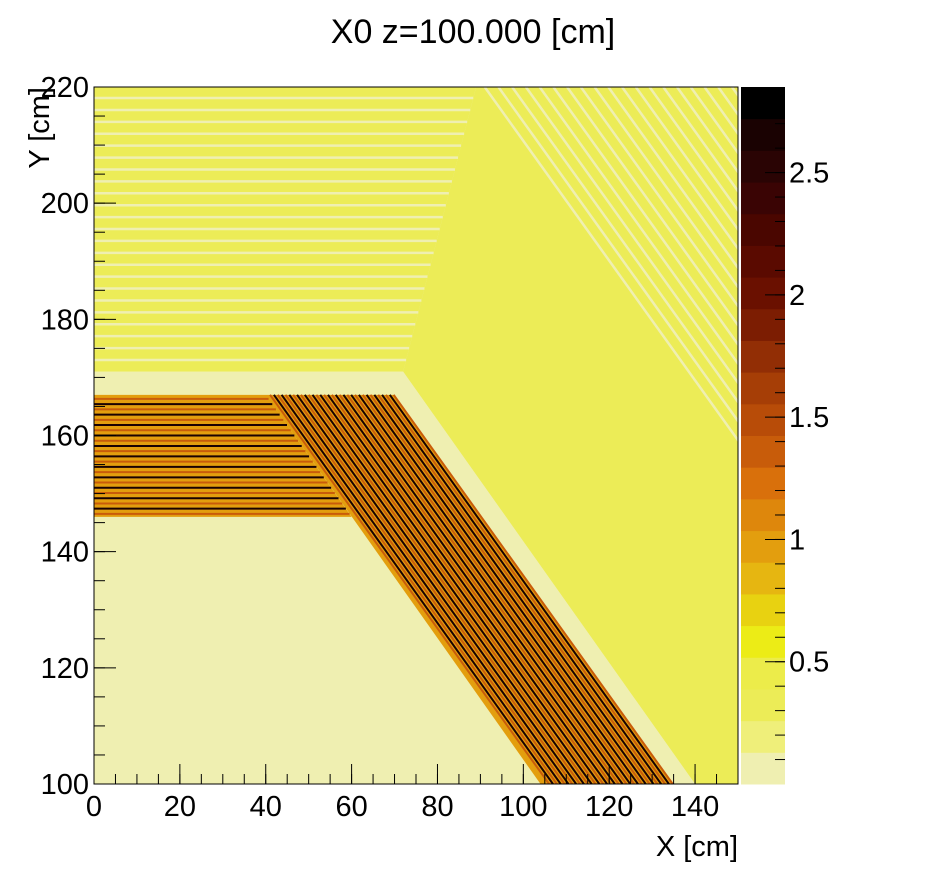  I want to click on y-tick-label: 100, so click(65, 785).